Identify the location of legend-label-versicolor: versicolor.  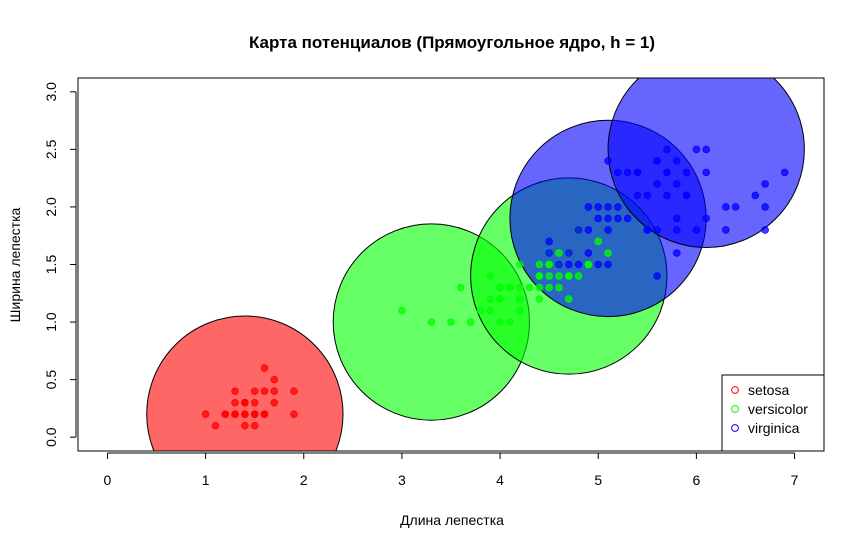
(778, 409).